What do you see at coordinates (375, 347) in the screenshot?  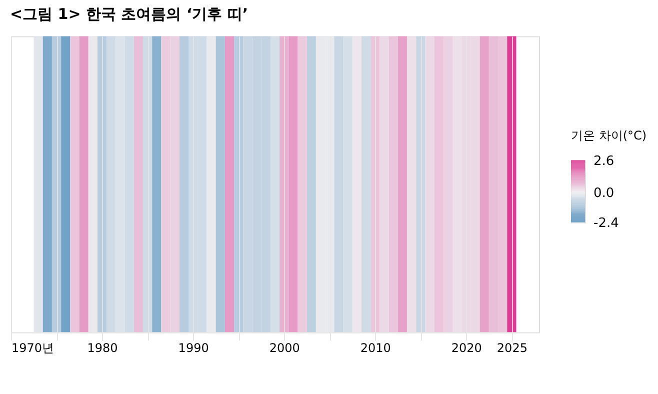 I see `x-tick-label: 2010` at bounding box center [375, 347].